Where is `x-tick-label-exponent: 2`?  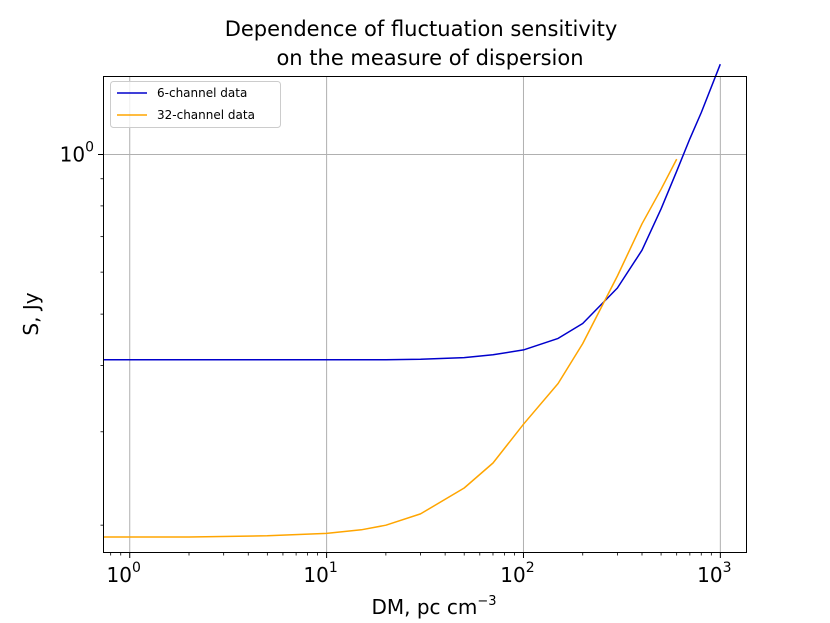 x-tick-label-exponent: 2 is located at coordinates (530, 568).